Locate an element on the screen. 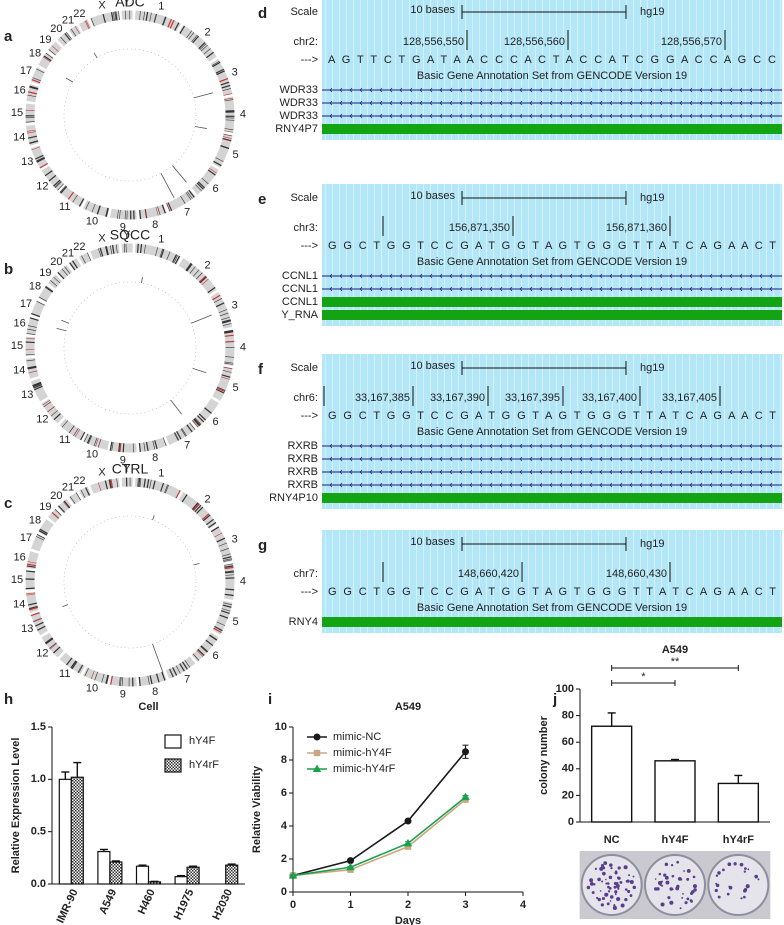 Image resolution: width=784 pixels, height=925 pixels. legend-label: mimic-hY4F is located at coordinates (362, 753).